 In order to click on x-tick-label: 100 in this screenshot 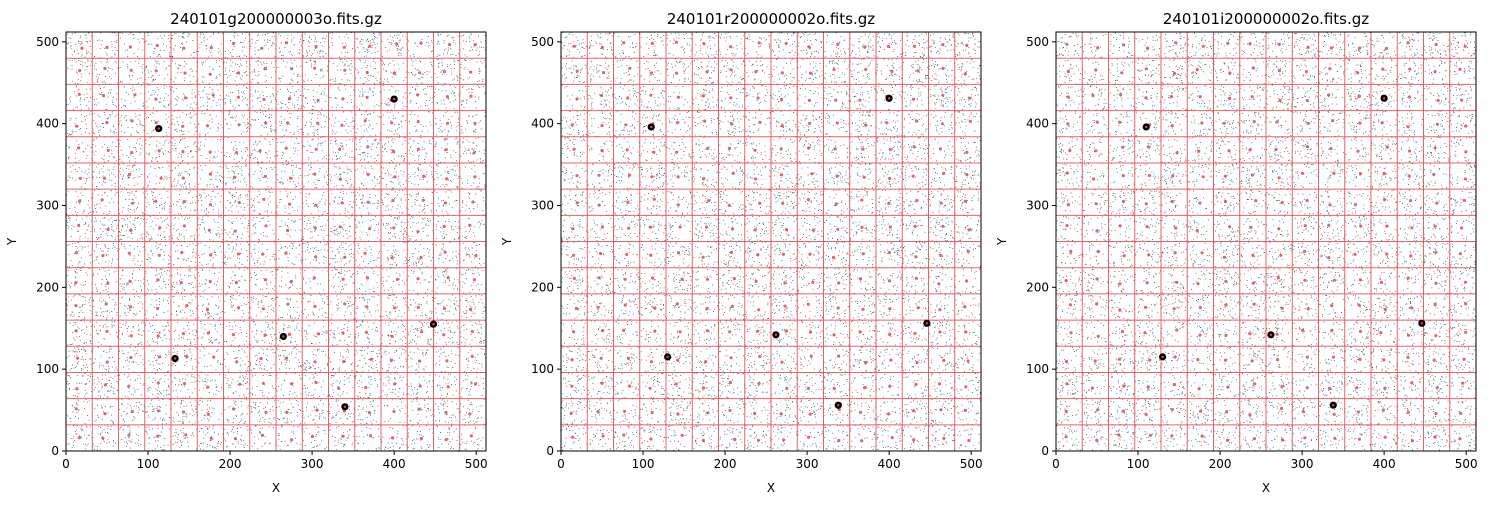, I will do `click(1138, 464)`.